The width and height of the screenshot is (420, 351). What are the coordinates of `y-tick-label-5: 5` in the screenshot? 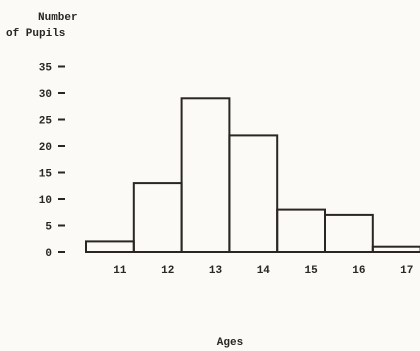 It's located at (48, 228).